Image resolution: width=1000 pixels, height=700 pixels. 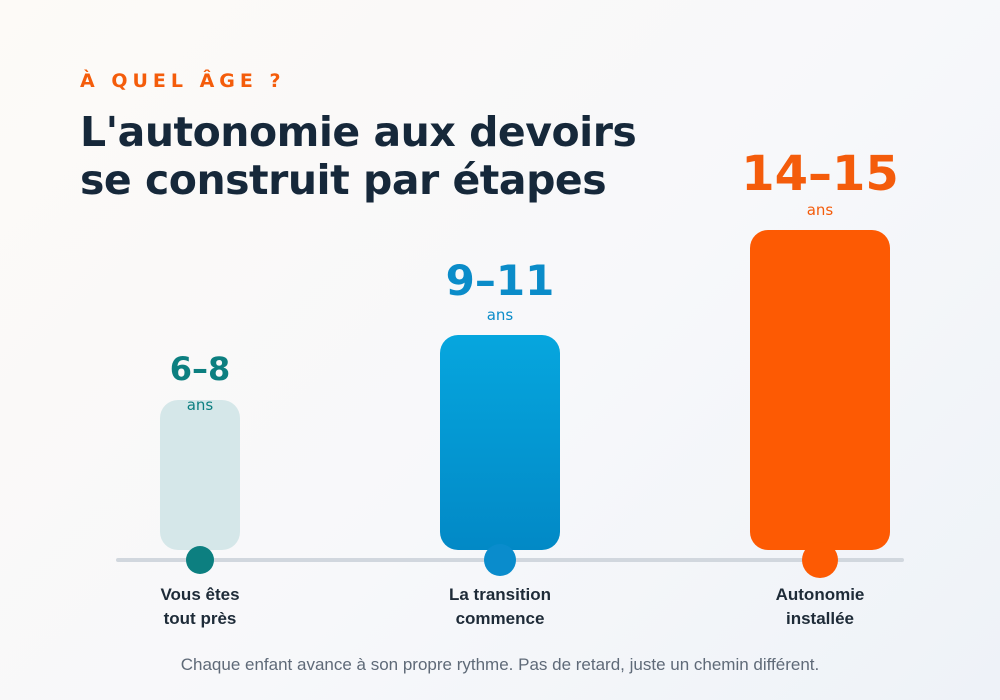 What do you see at coordinates (820, 210) in the screenshot?
I see `unit-label-3: ans` at bounding box center [820, 210].